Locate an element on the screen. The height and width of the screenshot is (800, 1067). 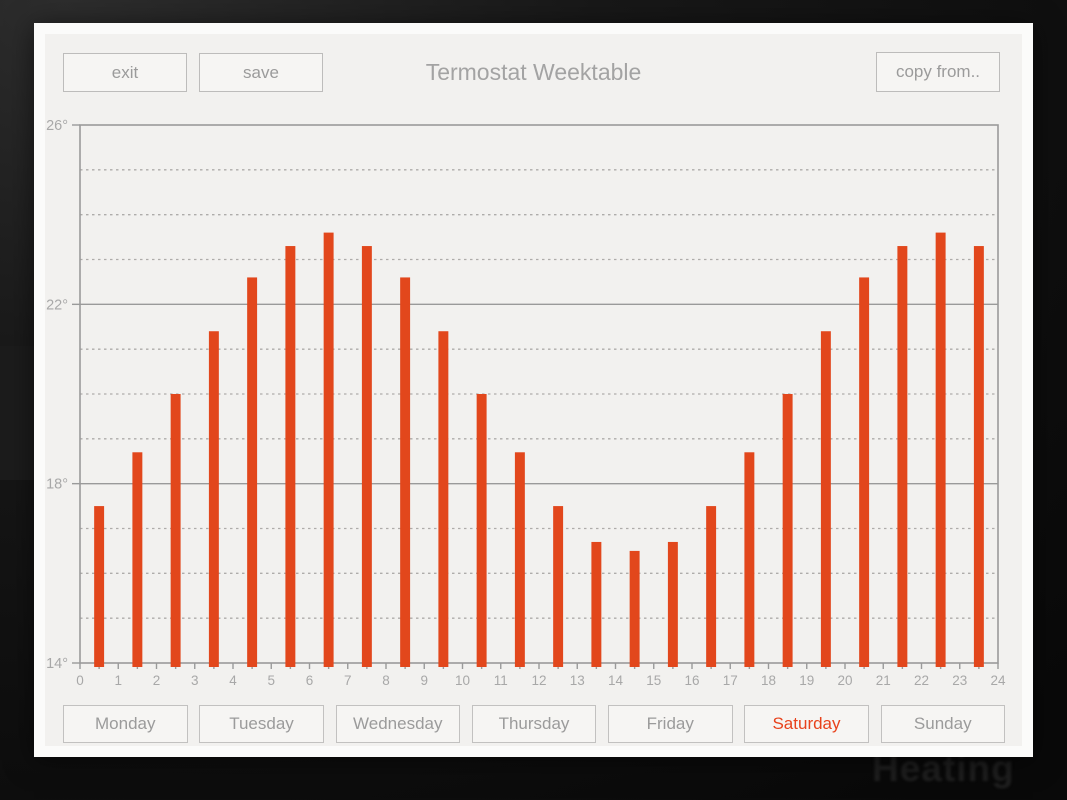
y-axis-label-22: 22° is located at coordinates (57, 305).